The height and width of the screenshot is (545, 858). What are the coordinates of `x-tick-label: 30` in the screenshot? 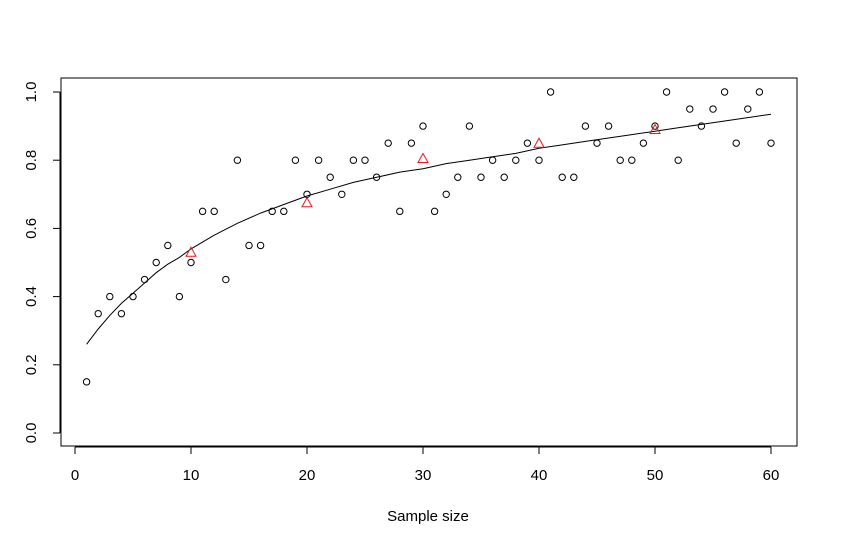 It's located at (423, 475).